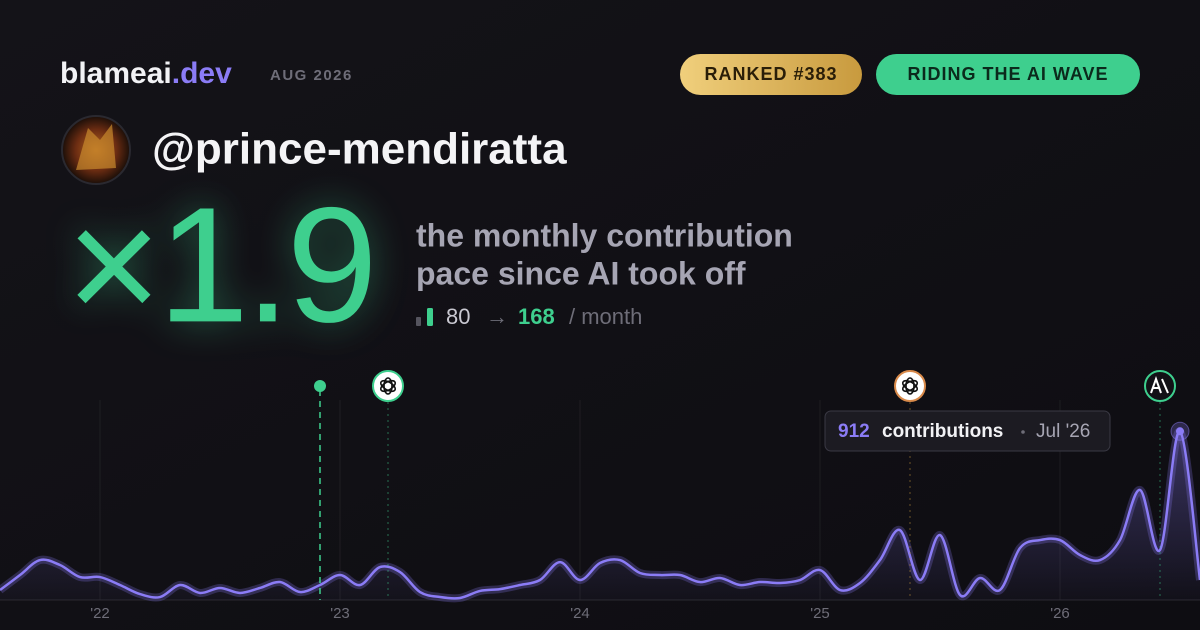  Describe the element at coordinates (536, 316) in the screenshot. I see `pace-after: 168` at that location.